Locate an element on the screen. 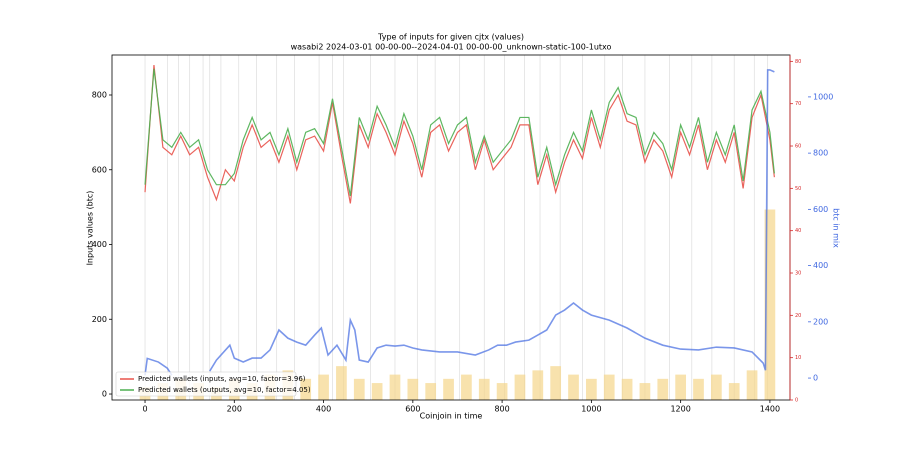 The image size is (900, 454). y3-axis-label: btc in mix is located at coordinates (836, 228).